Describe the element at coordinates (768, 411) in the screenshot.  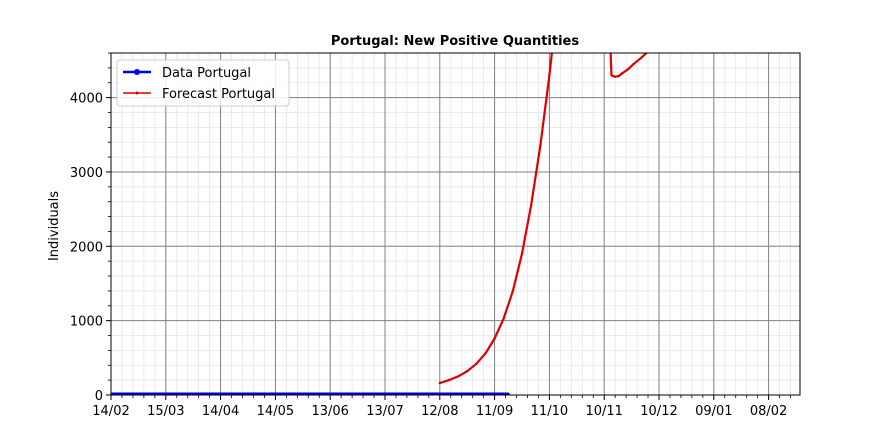
I see `x-tick-label: 08/02` at that location.